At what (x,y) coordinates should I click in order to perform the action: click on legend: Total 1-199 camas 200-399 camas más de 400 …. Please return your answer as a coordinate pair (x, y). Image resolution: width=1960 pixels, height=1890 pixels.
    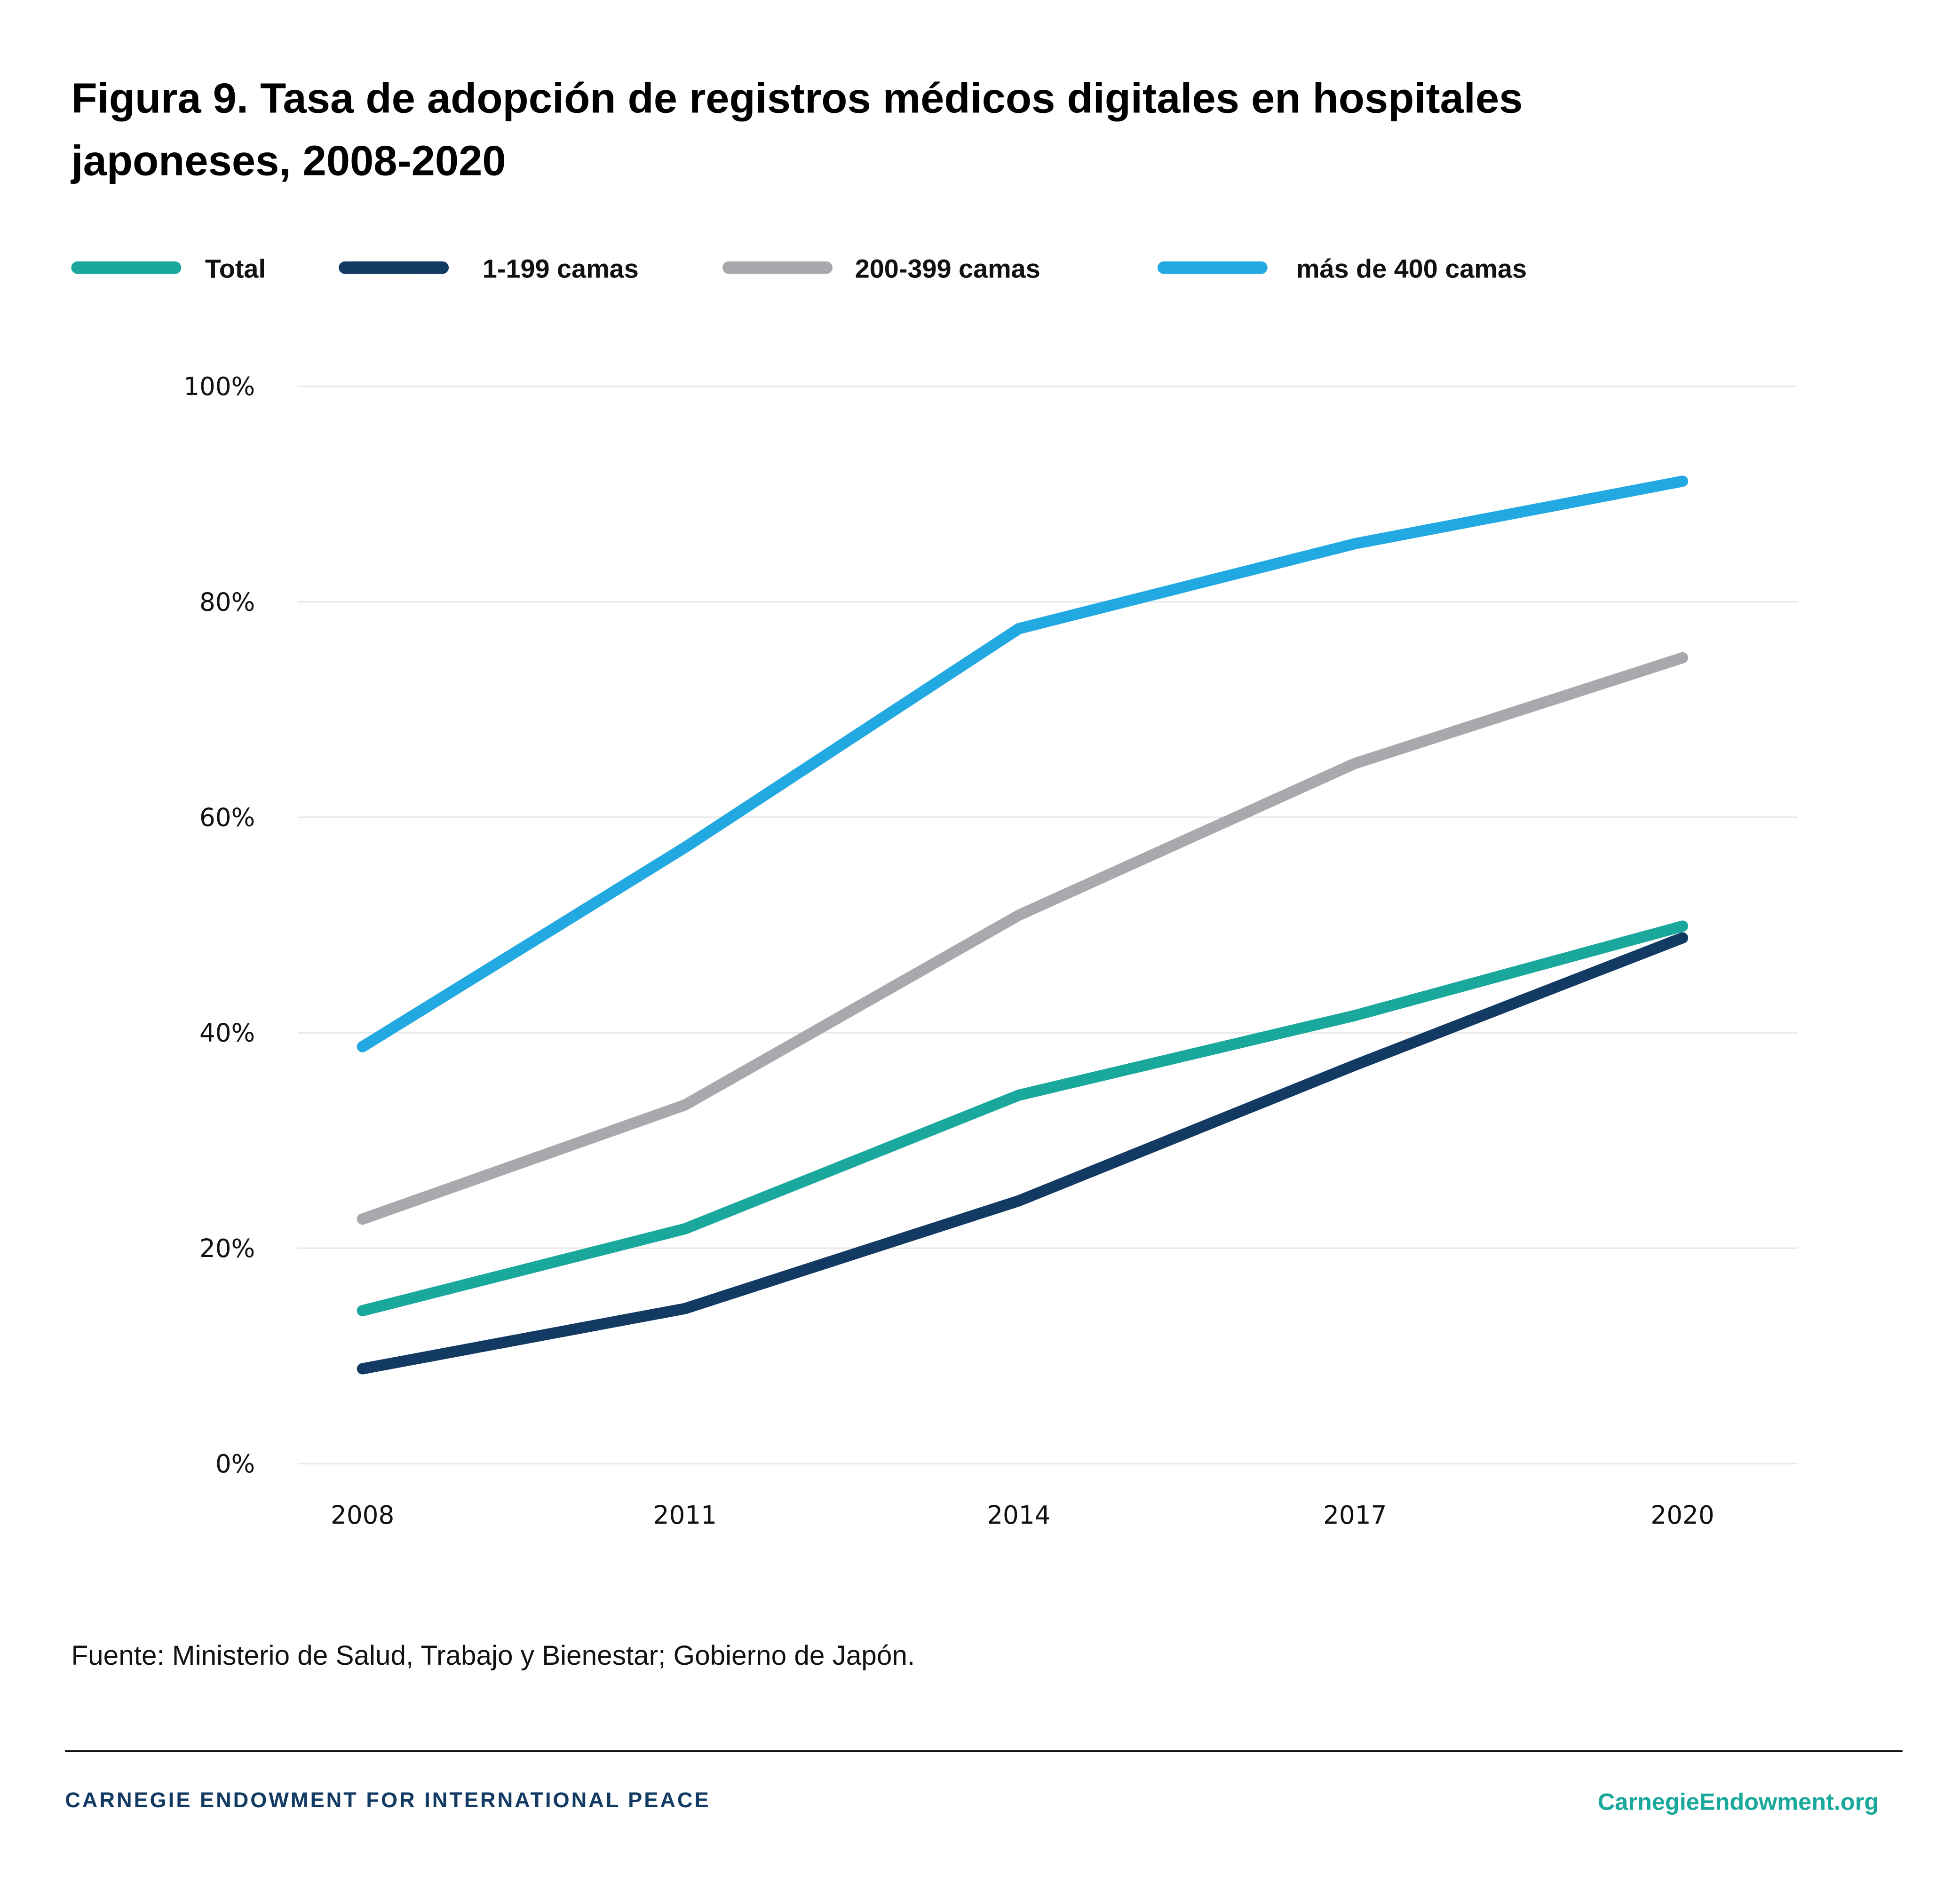
    Looking at the image, I should click on (799, 268).